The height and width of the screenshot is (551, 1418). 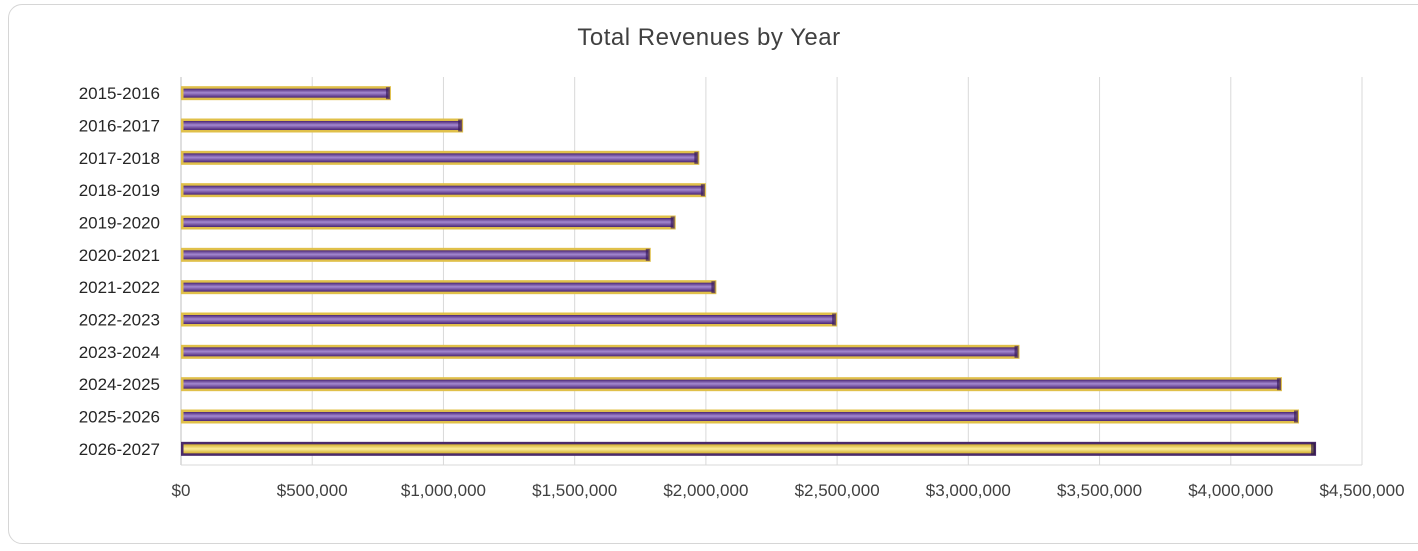 What do you see at coordinates (119, 190) in the screenshot?
I see `category-label: 2018-2019` at bounding box center [119, 190].